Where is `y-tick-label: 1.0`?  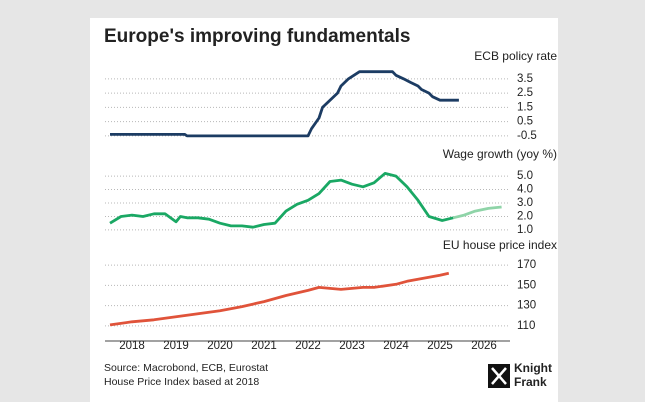 y-tick-label: 1.0 is located at coordinates (525, 230).